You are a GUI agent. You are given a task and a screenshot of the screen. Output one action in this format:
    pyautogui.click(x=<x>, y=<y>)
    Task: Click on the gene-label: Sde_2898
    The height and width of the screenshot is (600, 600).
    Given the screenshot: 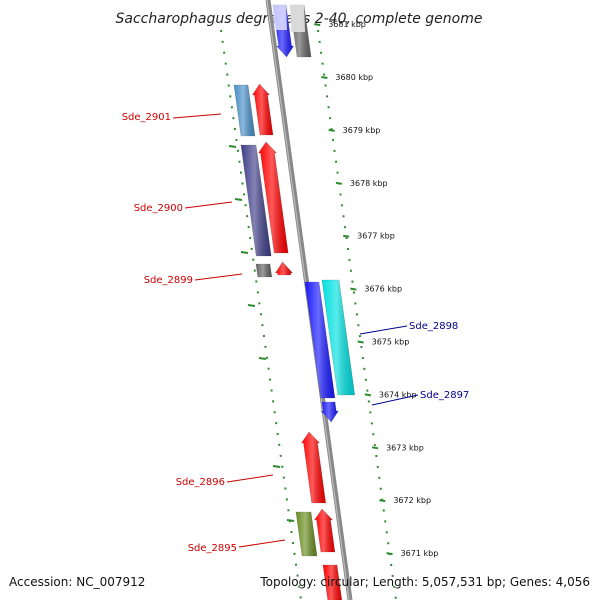 What is the action you would take?
    pyautogui.click(x=433, y=326)
    